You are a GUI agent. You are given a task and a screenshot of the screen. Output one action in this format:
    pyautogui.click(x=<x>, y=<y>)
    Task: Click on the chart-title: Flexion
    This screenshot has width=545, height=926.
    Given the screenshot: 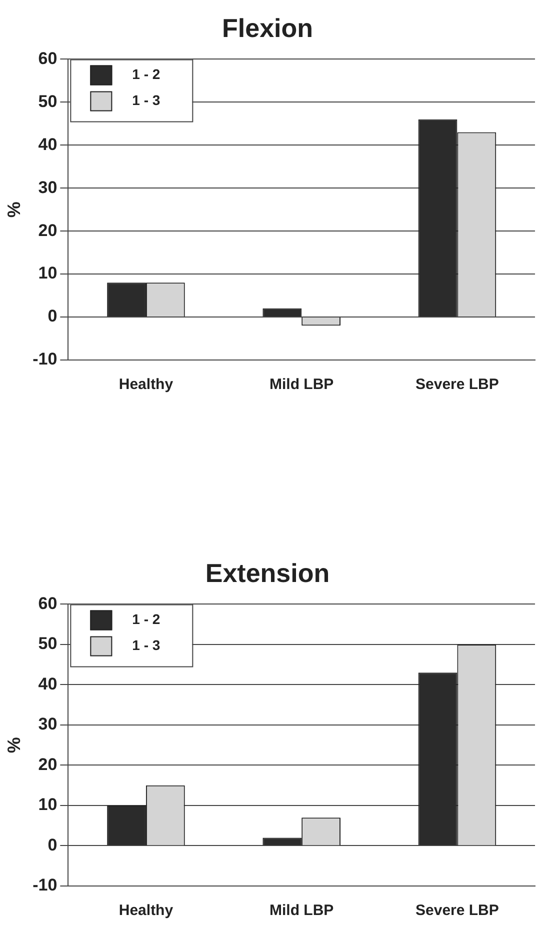 What is the action you would take?
    pyautogui.click(x=268, y=27)
    